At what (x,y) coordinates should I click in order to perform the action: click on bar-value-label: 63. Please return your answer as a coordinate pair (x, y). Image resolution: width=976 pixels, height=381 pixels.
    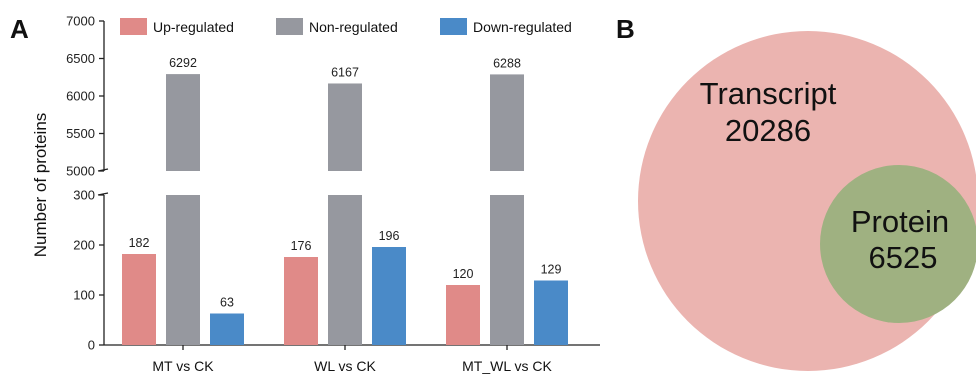
    Looking at the image, I should click on (227, 303).